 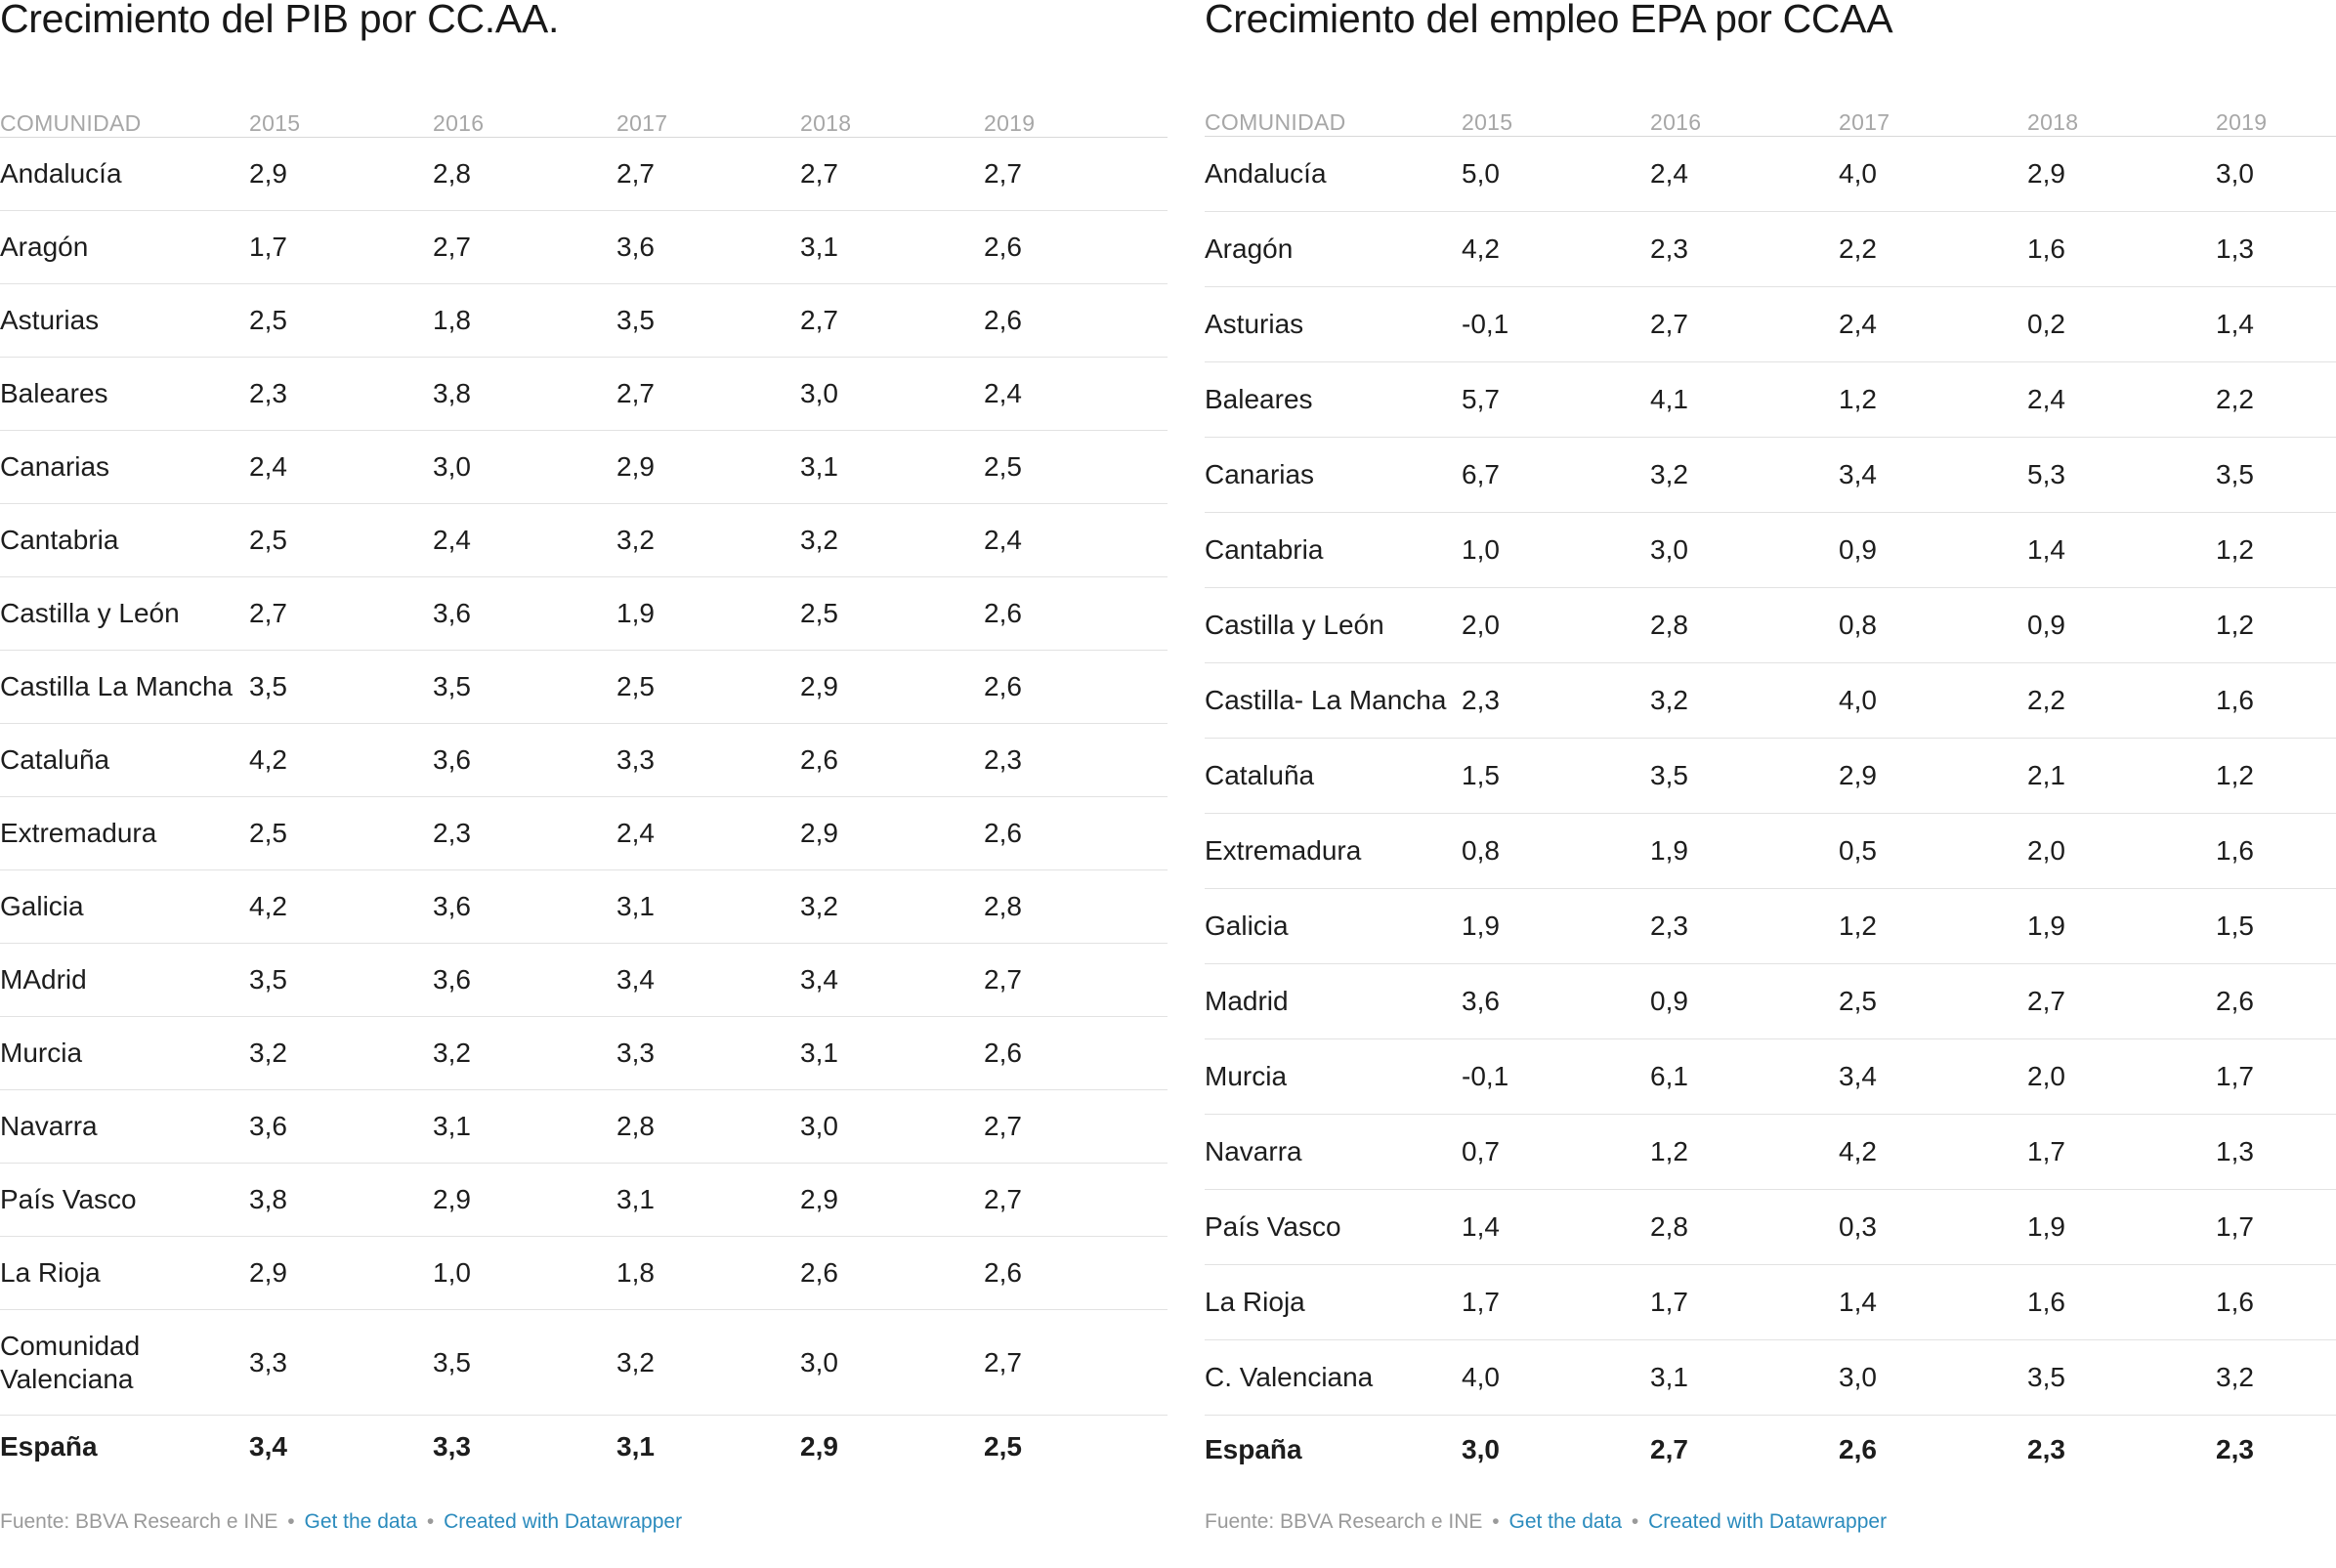 I want to click on table-row: Galicia 4,2 3,6 3,1 3,2 2,8, so click(x=584, y=906).